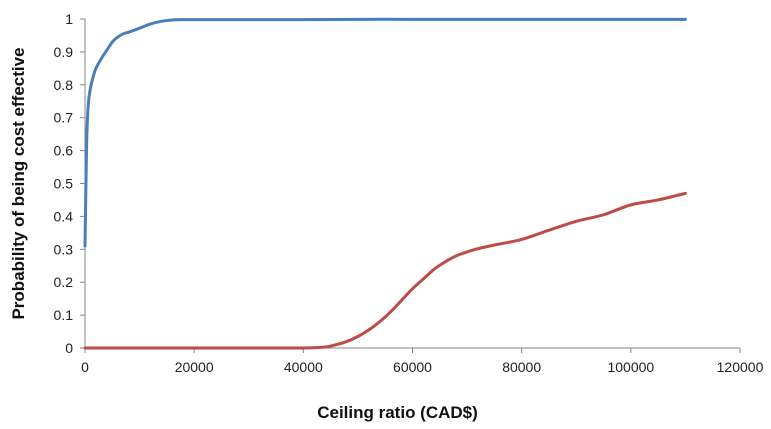 The image size is (771, 429). Describe the element at coordinates (64, 151) in the screenshot. I see `y-tick-label: 0.6` at that location.